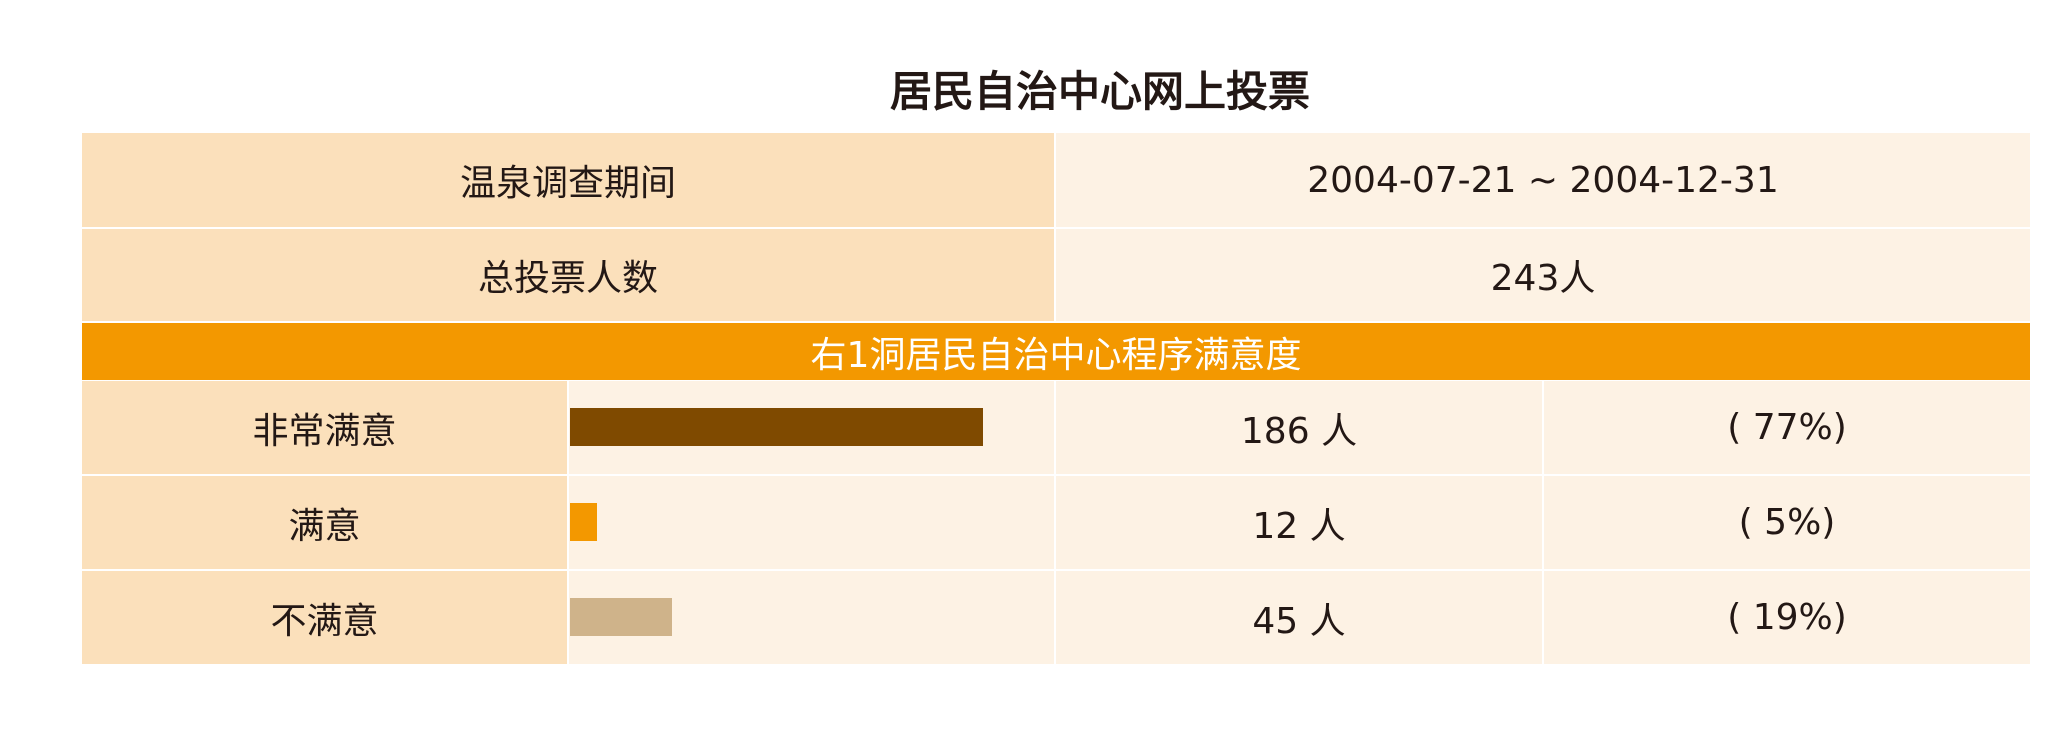 The width and height of the screenshot is (2057, 737). What do you see at coordinates (568, 180) in the screenshot?
I see `survey-period-label: 温泉调查期间` at bounding box center [568, 180].